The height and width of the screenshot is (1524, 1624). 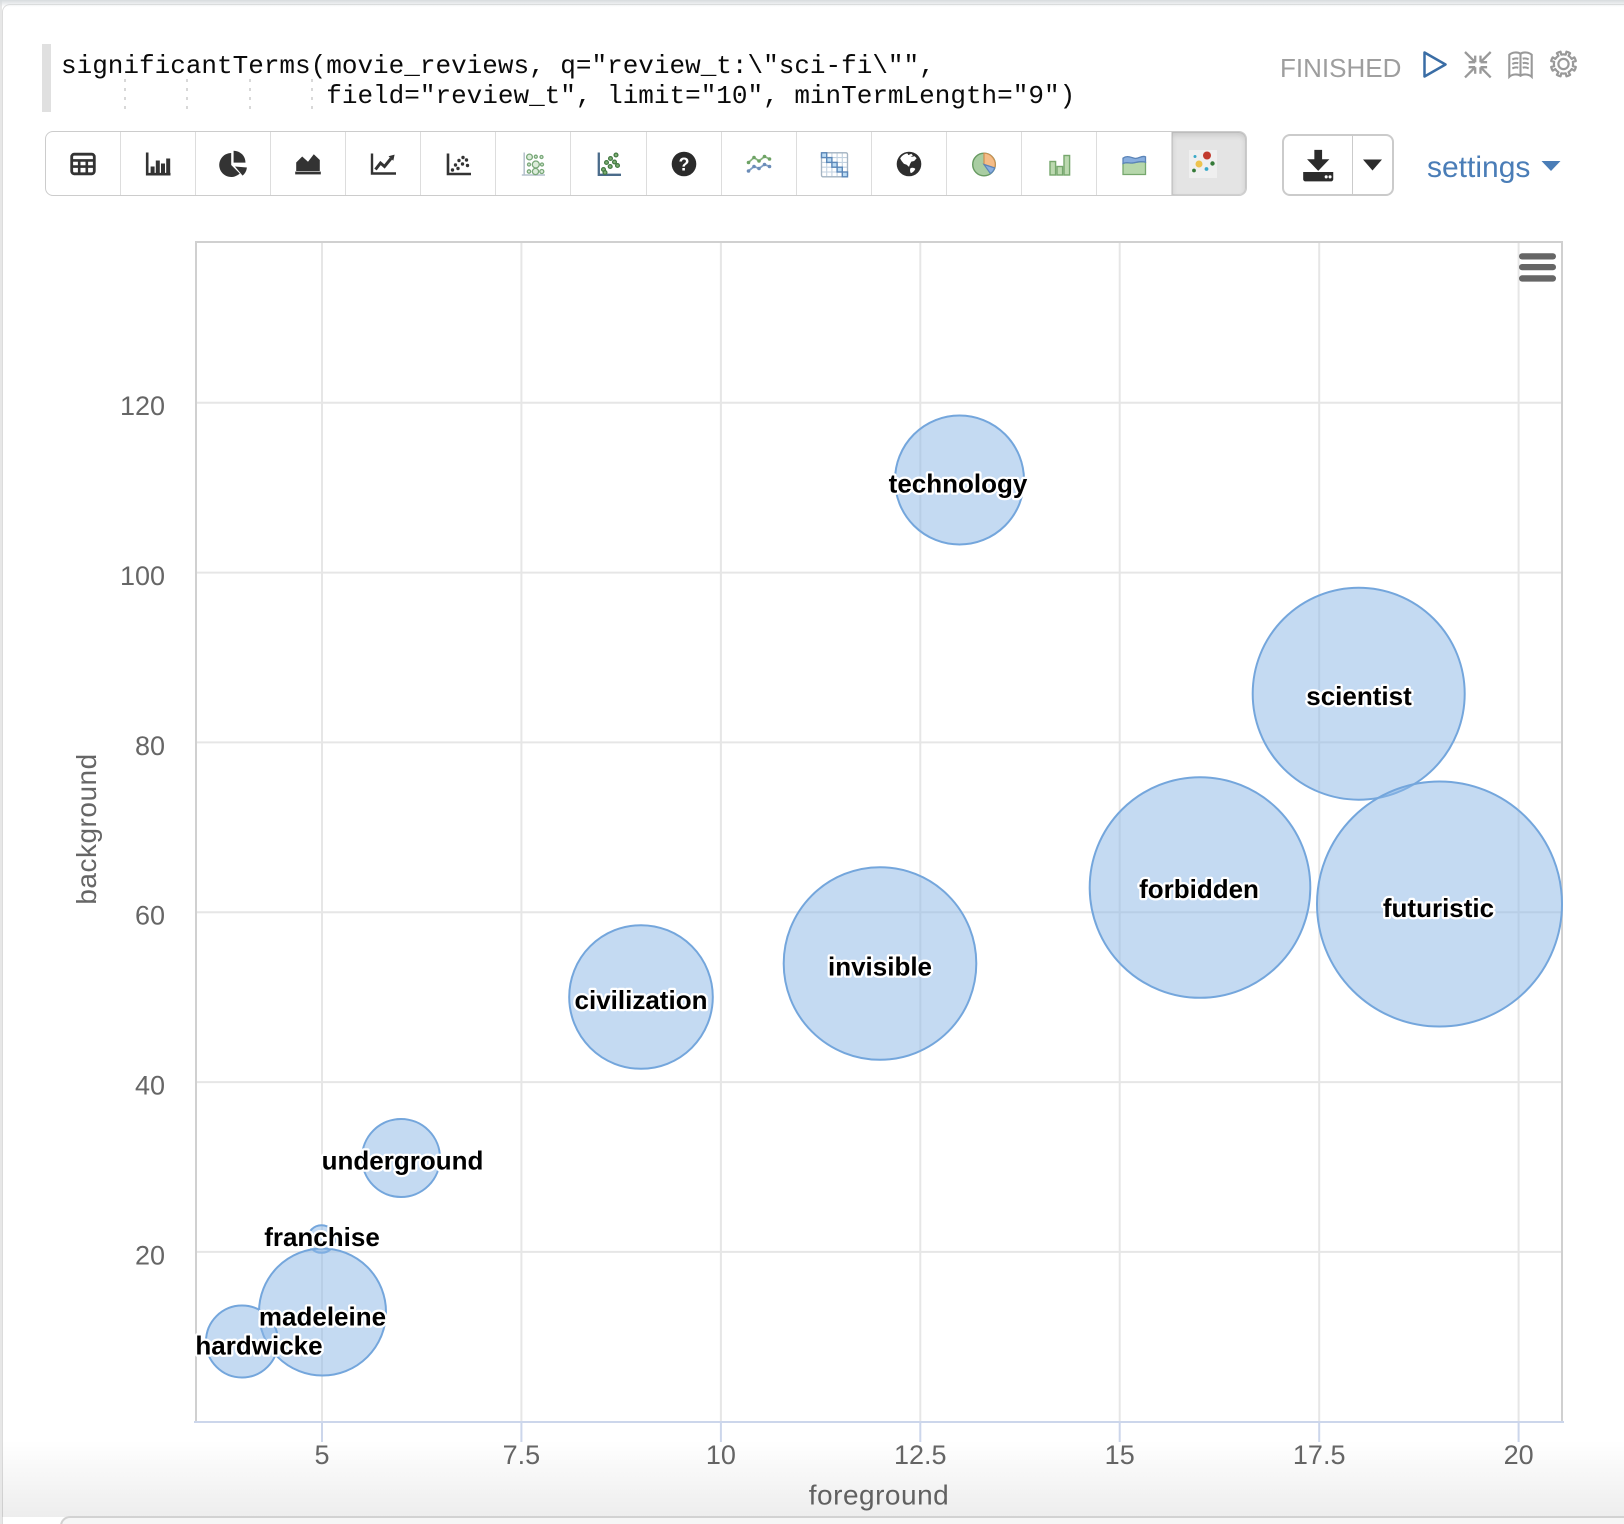 What do you see at coordinates (1120, 1455) in the screenshot?
I see `svg-text: 15` at bounding box center [1120, 1455].